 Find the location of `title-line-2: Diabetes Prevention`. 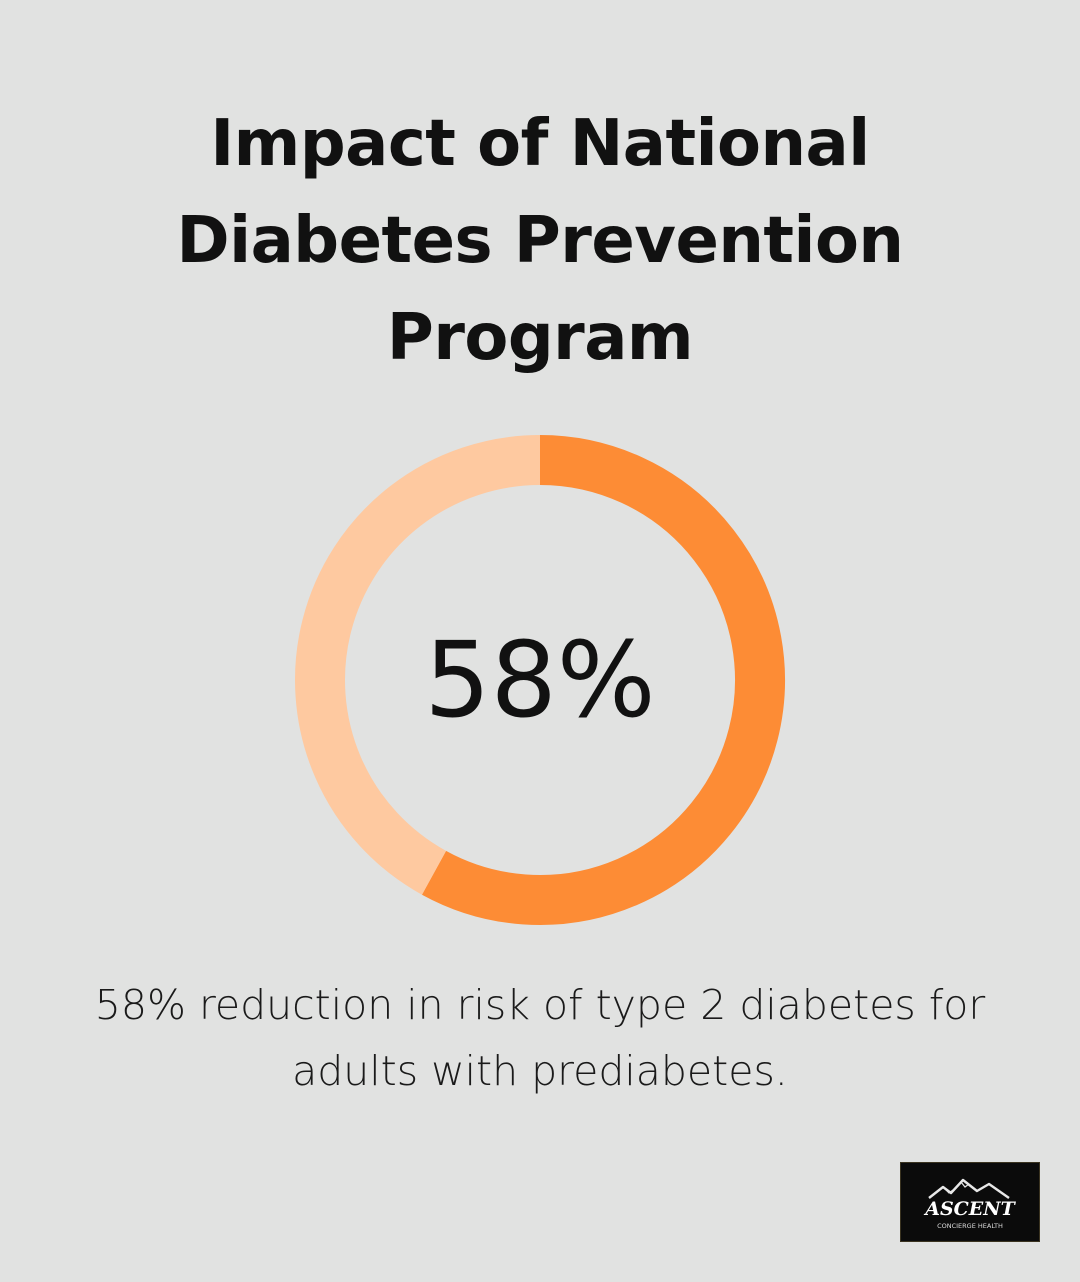

title-line-2: Diabetes Prevention is located at coordinates (540, 241).